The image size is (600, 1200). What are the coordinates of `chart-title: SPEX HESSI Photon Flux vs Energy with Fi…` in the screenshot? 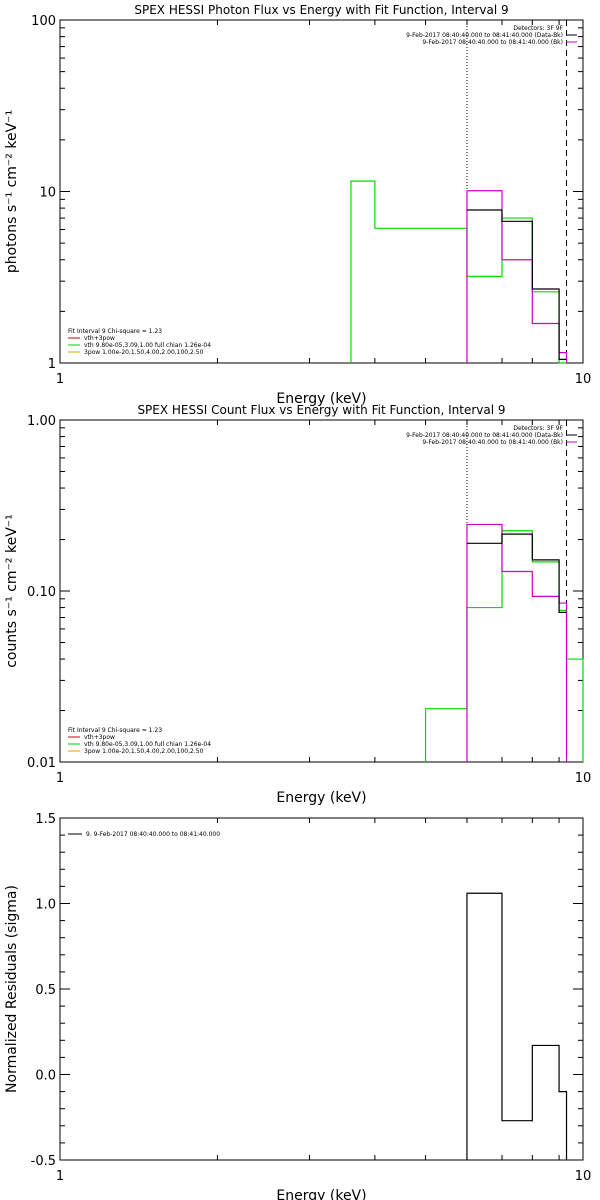 It's located at (321, 10).